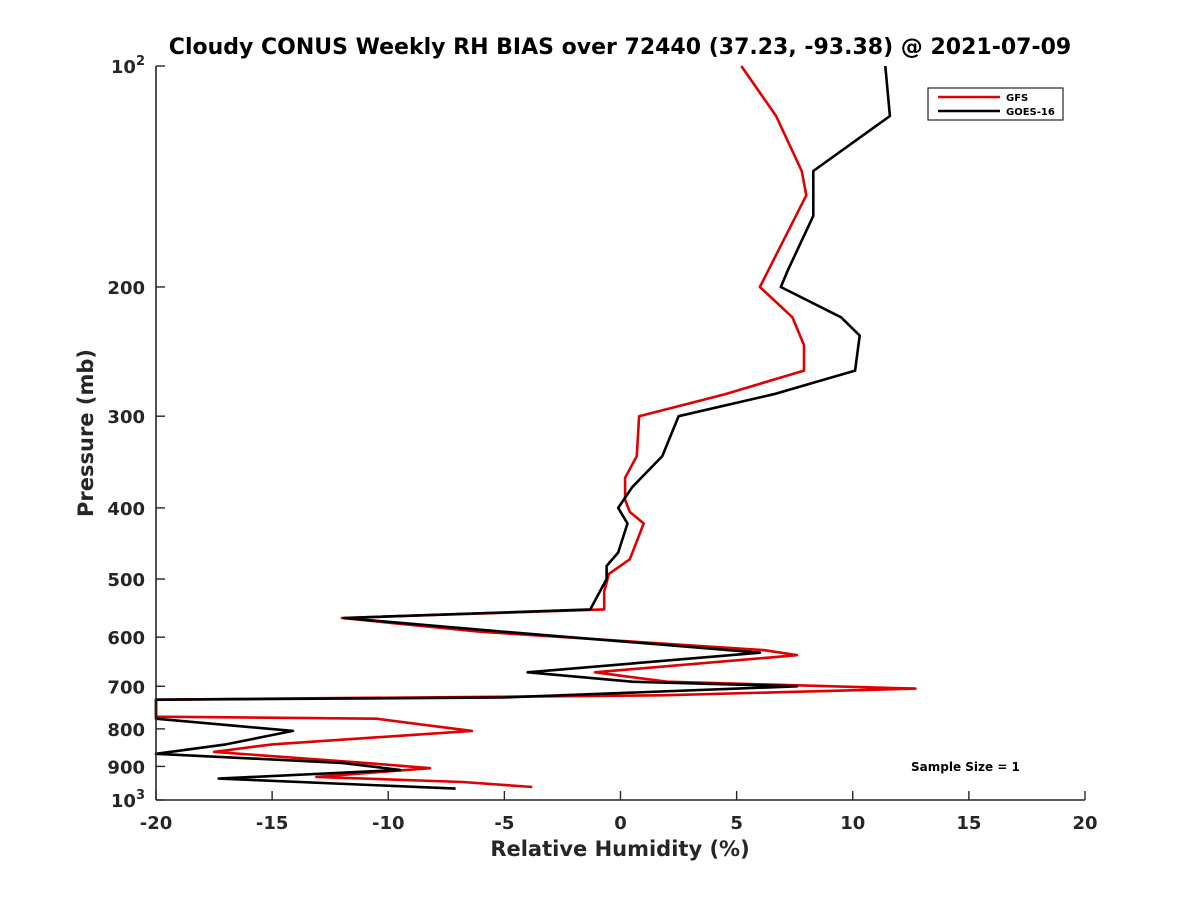  I want to click on legend-box, so click(995, 104).